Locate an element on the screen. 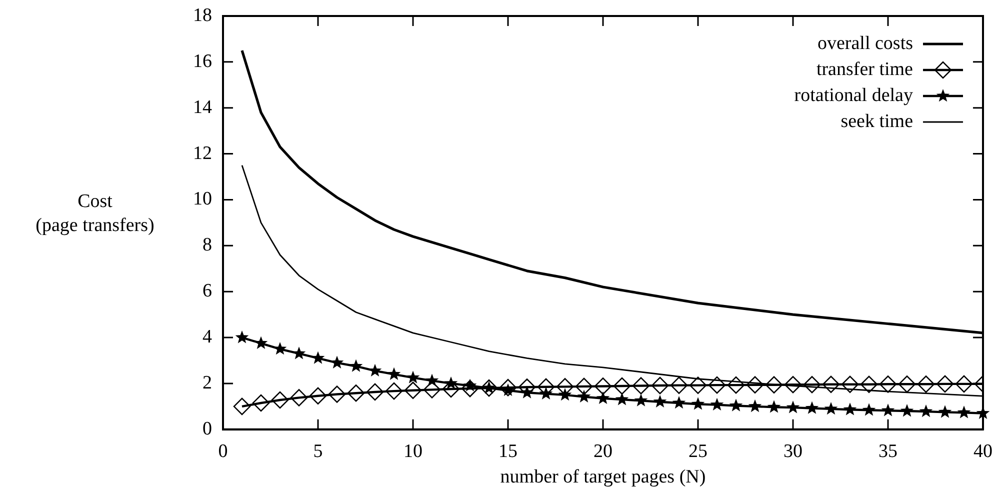 Image resolution: width=997 pixels, height=493 pixels. x-axis-title: number of target pages (N) is located at coordinates (603, 477).